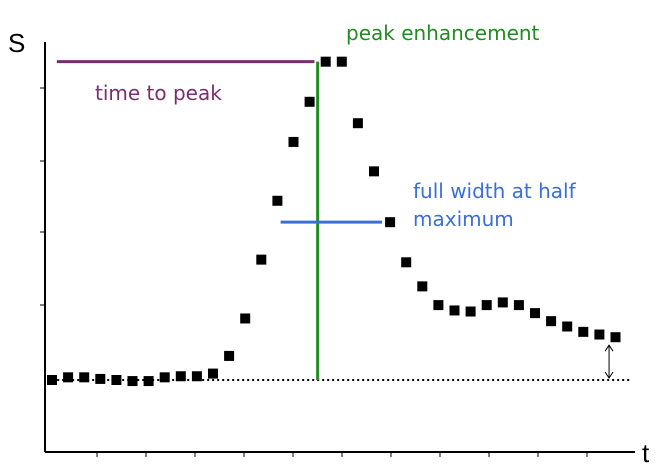 The height and width of the screenshot is (465, 657). What do you see at coordinates (16, 43) in the screenshot?
I see `y-axis-label: S` at bounding box center [16, 43].